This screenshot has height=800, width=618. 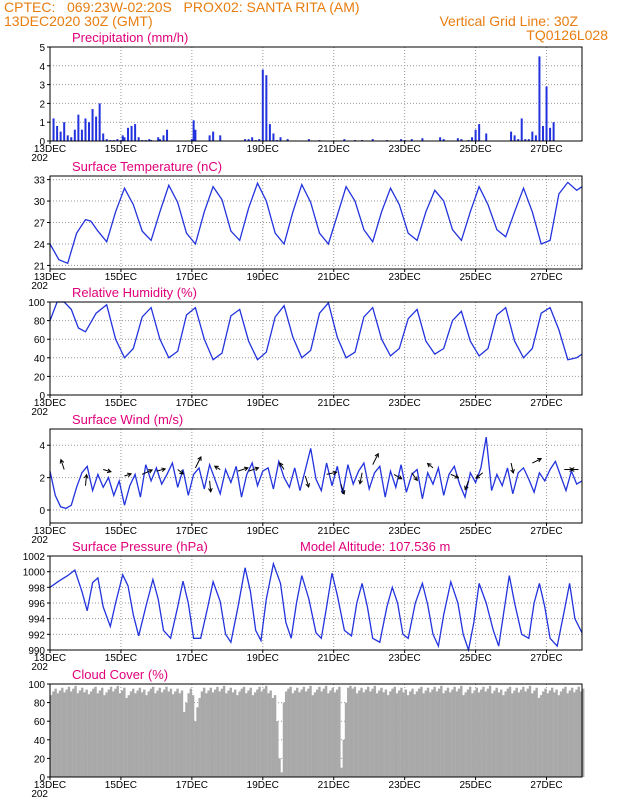 I want to click on humidity-title: Relative Humidity (%), so click(x=134, y=292).